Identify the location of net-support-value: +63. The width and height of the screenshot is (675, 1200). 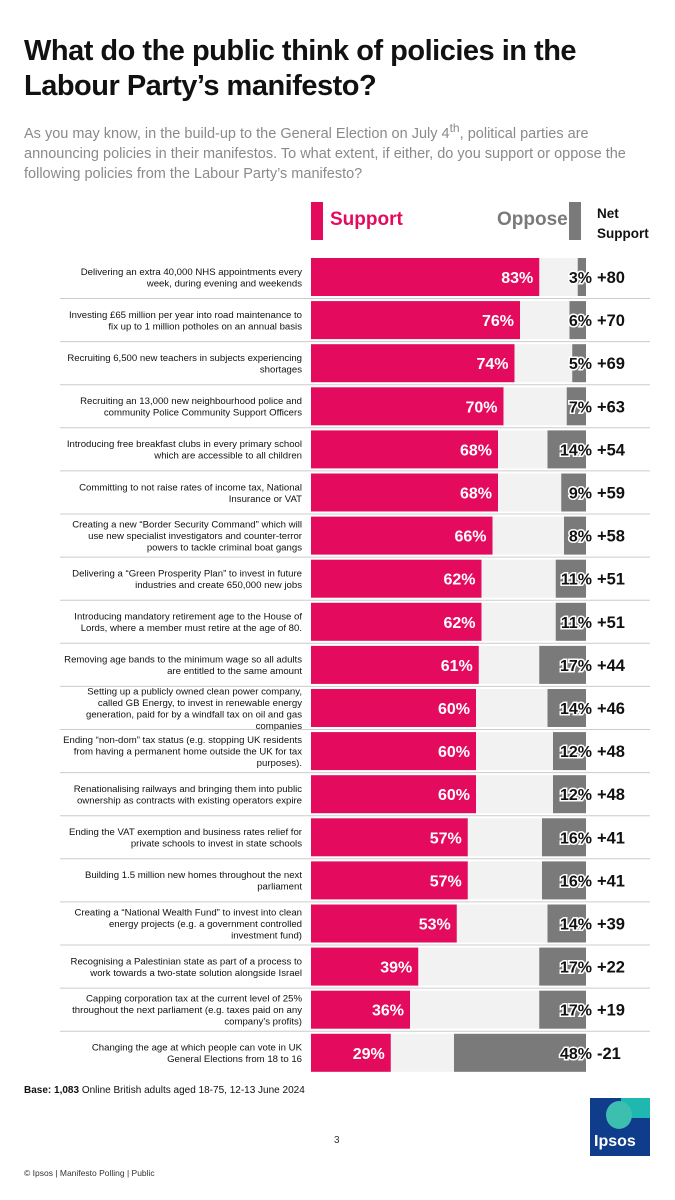
(611, 407).